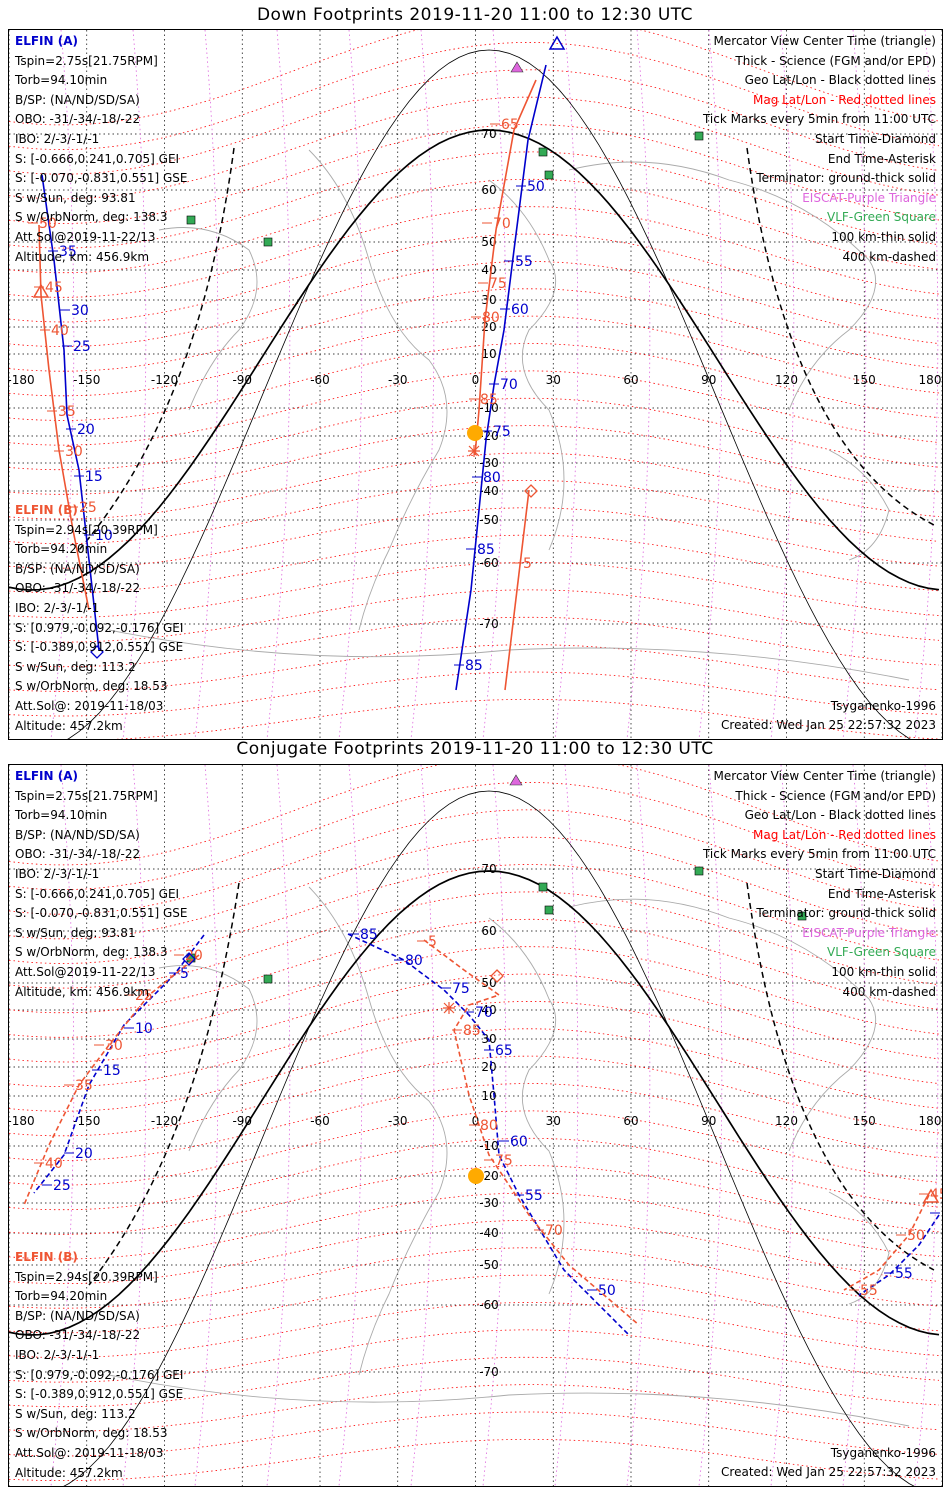  What do you see at coordinates (242, 1121) in the screenshot?
I see `lon-tick-label: -90` at bounding box center [242, 1121].